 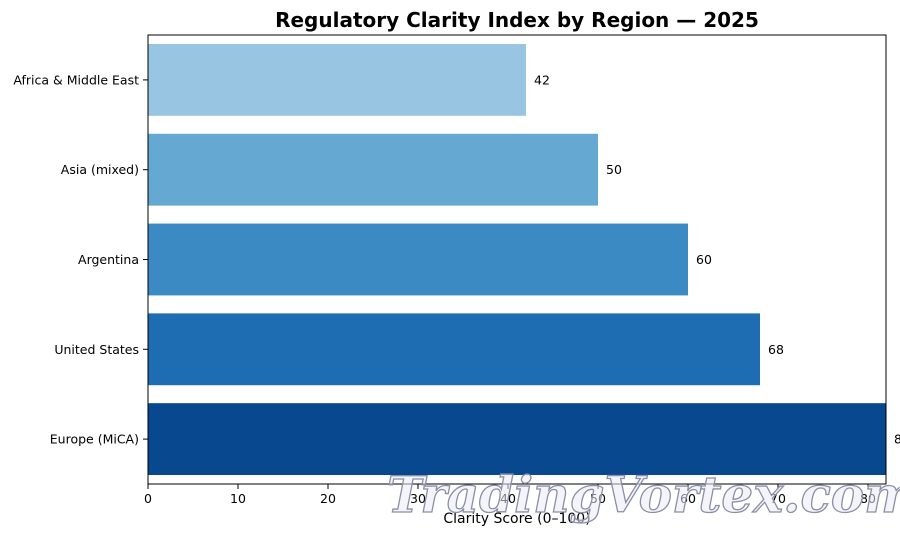 What do you see at coordinates (238, 498) in the screenshot?
I see `x-tick-label: 10` at bounding box center [238, 498].